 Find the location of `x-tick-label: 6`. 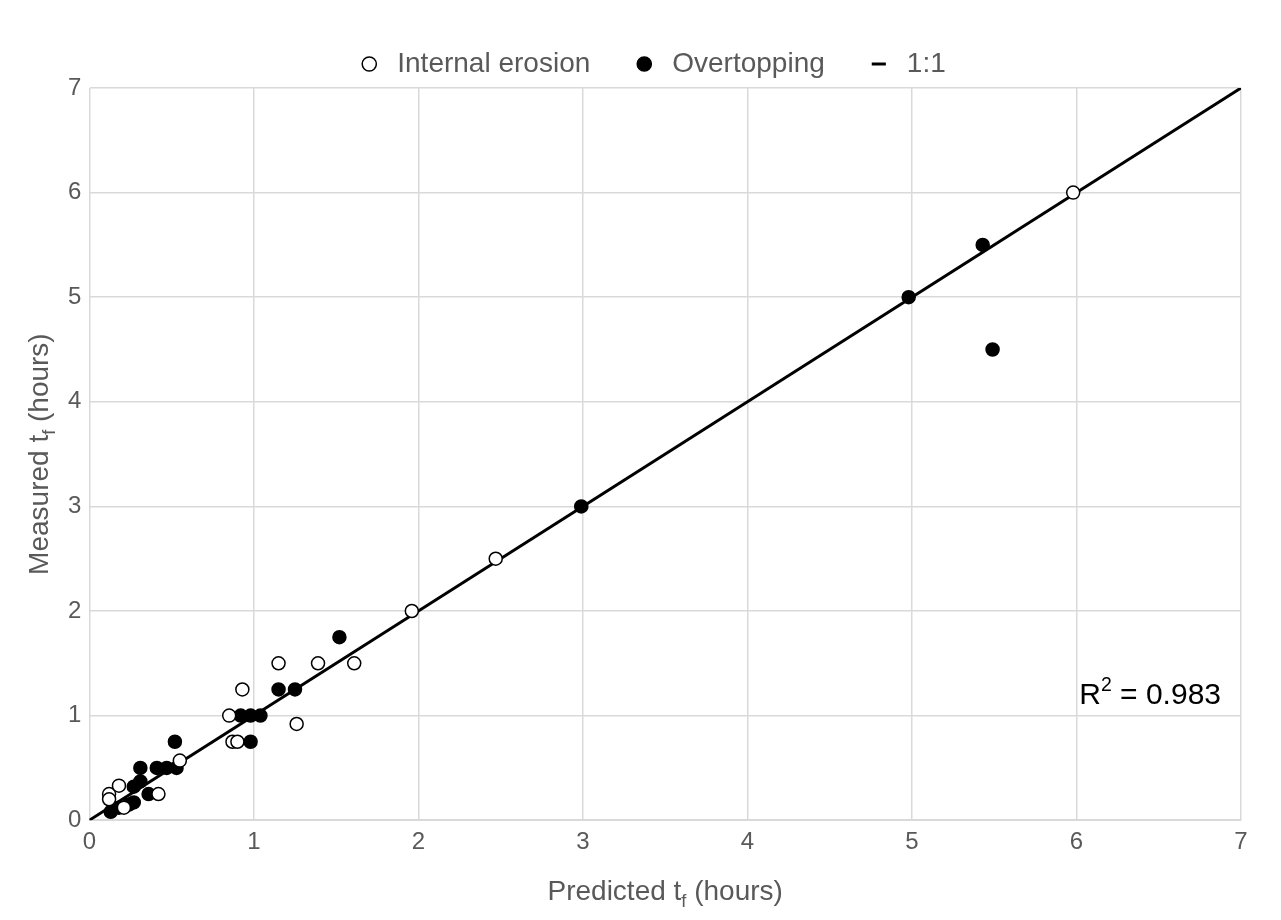

x-tick-label: 6 is located at coordinates (1076, 841).